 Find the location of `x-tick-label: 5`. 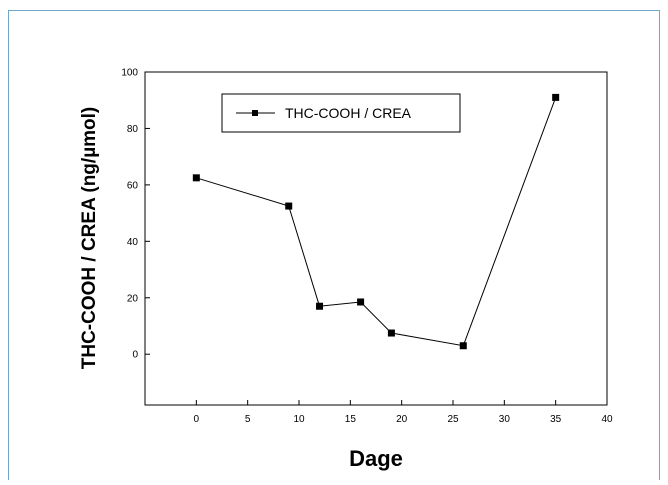

x-tick-label: 5 is located at coordinates (248, 419).